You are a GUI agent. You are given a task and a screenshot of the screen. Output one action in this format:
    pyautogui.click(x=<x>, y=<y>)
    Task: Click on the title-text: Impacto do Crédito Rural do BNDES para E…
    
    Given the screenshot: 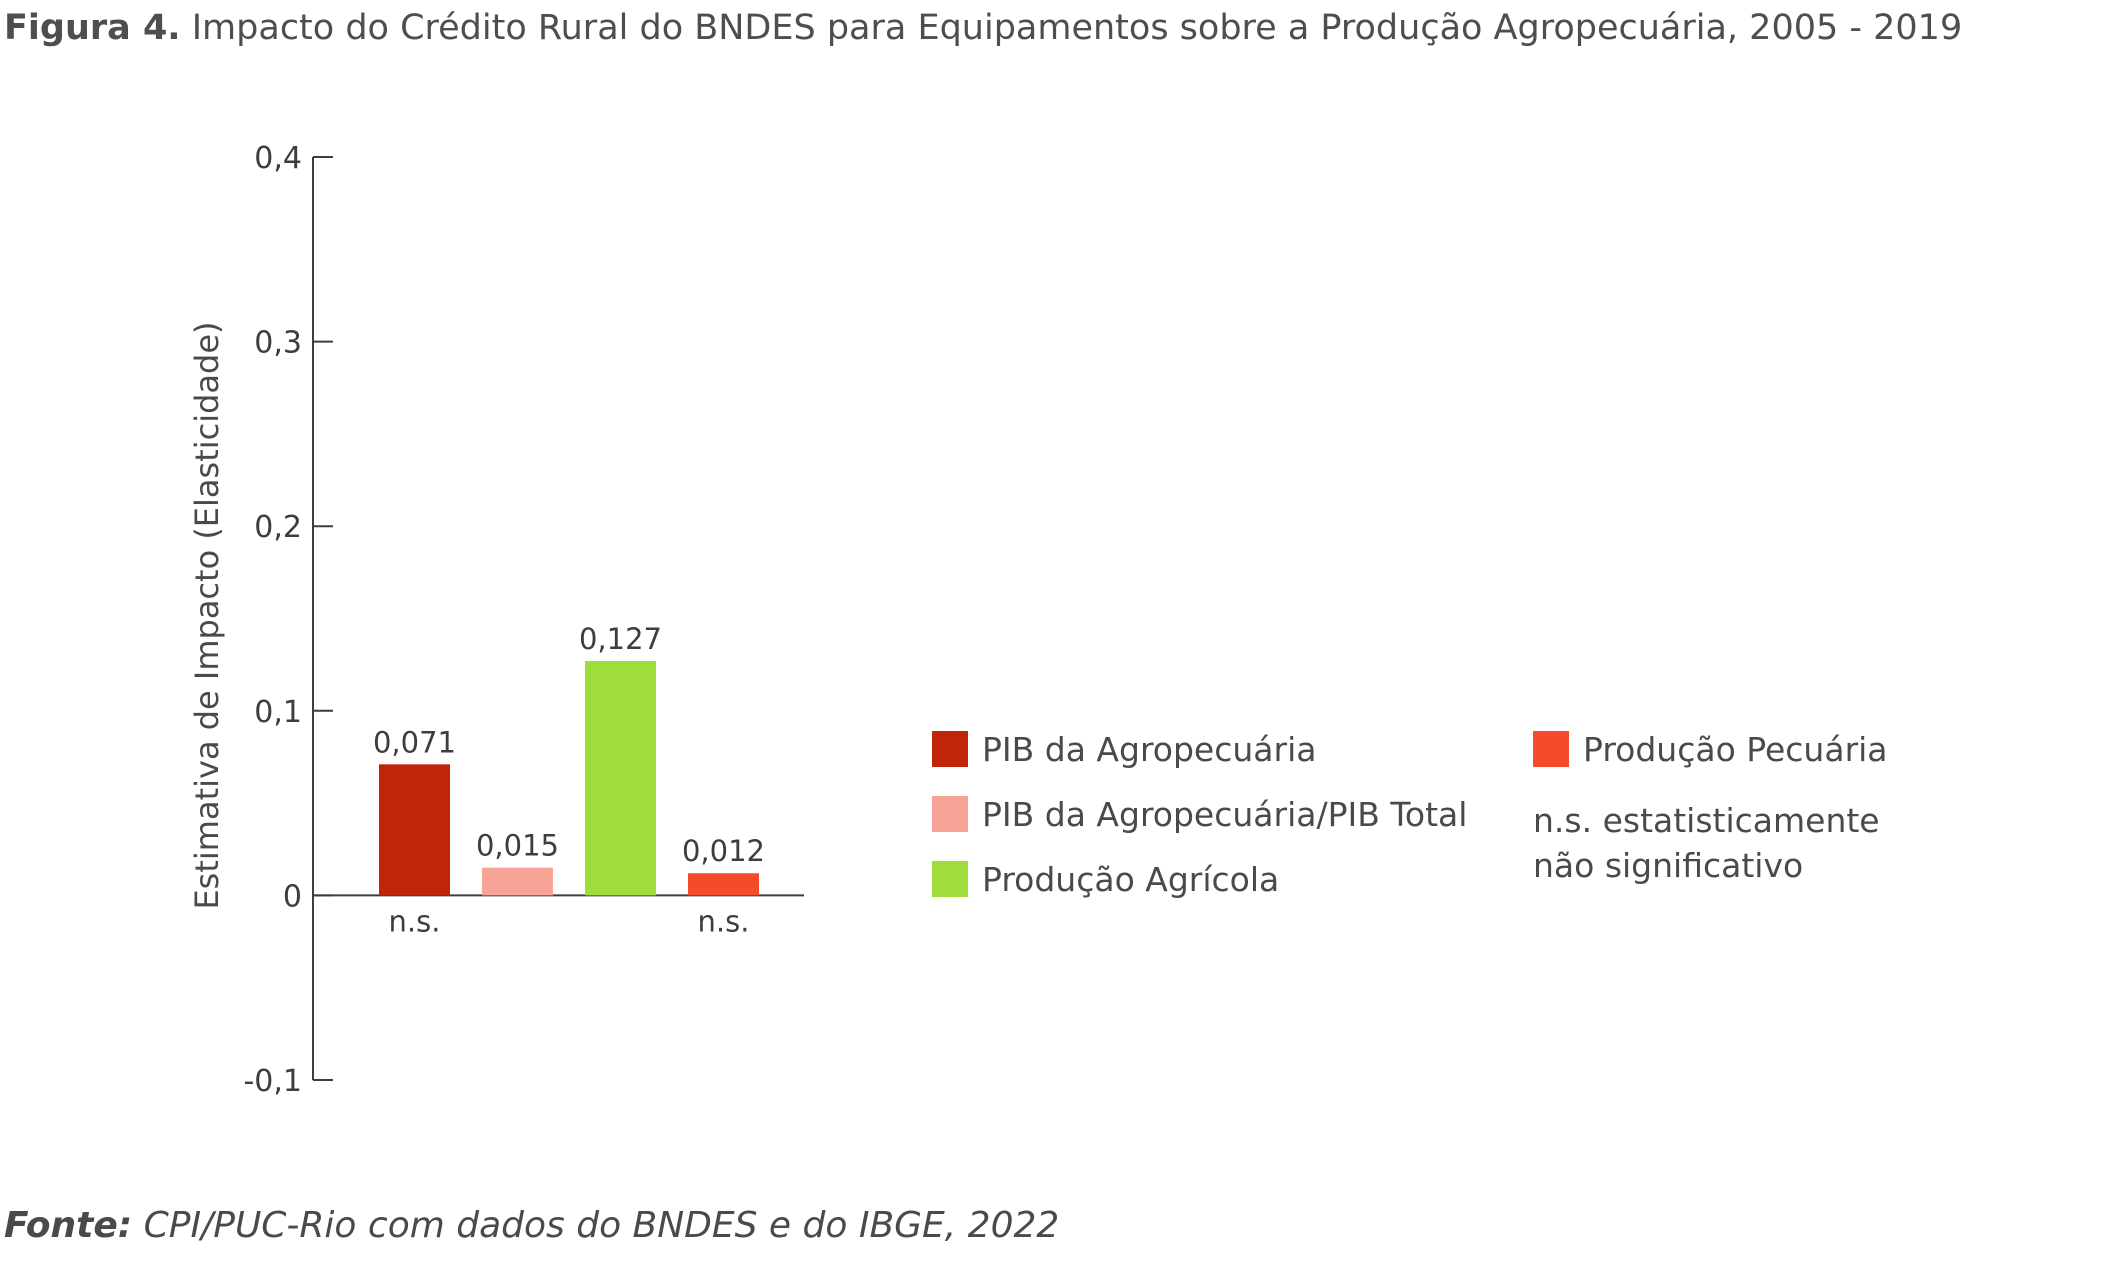 What is the action you would take?
    pyautogui.click(x=1077, y=28)
    